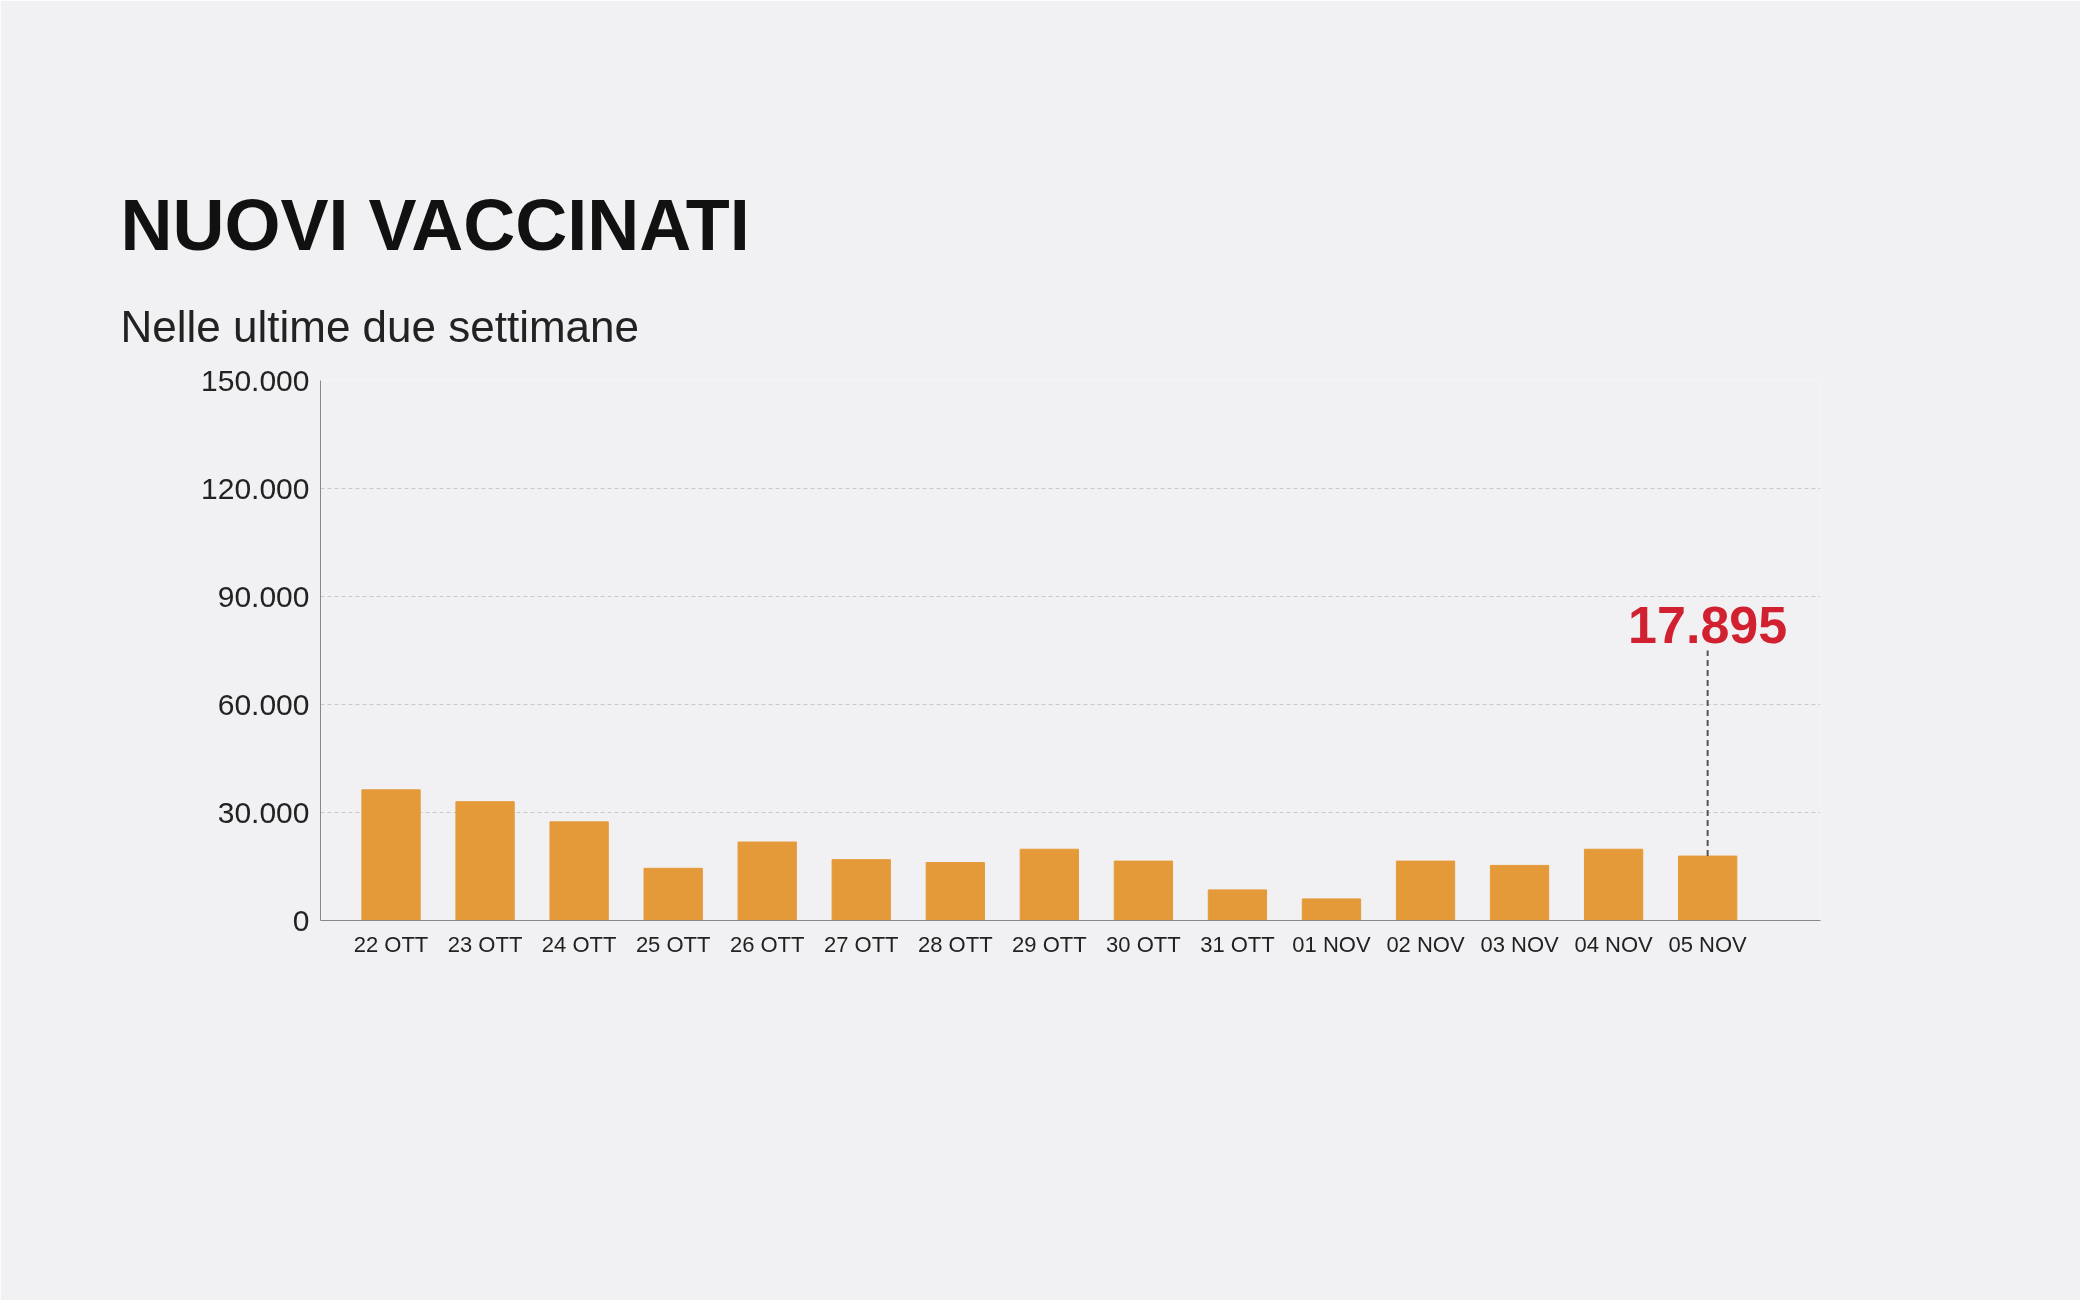 The image size is (2080, 1302). I want to click on x-tick-label: 29 OTT, so click(1049, 944).